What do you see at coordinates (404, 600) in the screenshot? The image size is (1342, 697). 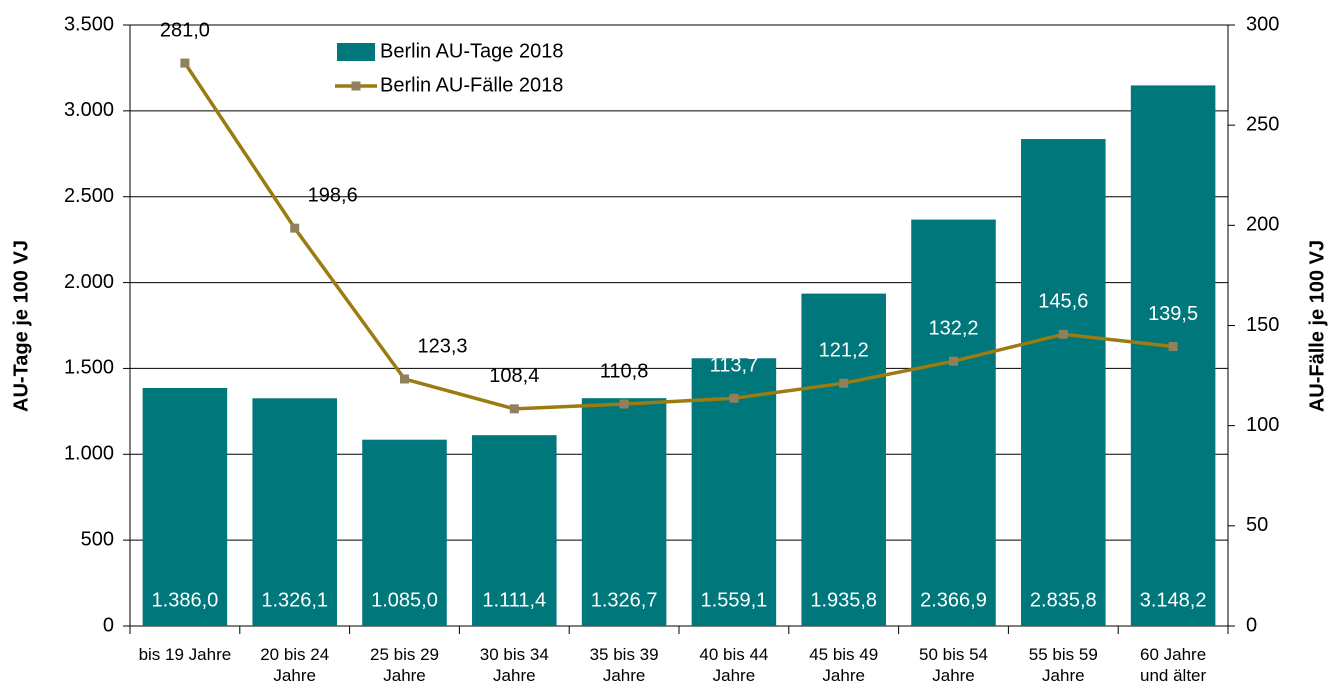 I see `bar-value-label: 1.085,0` at bounding box center [404, 600].